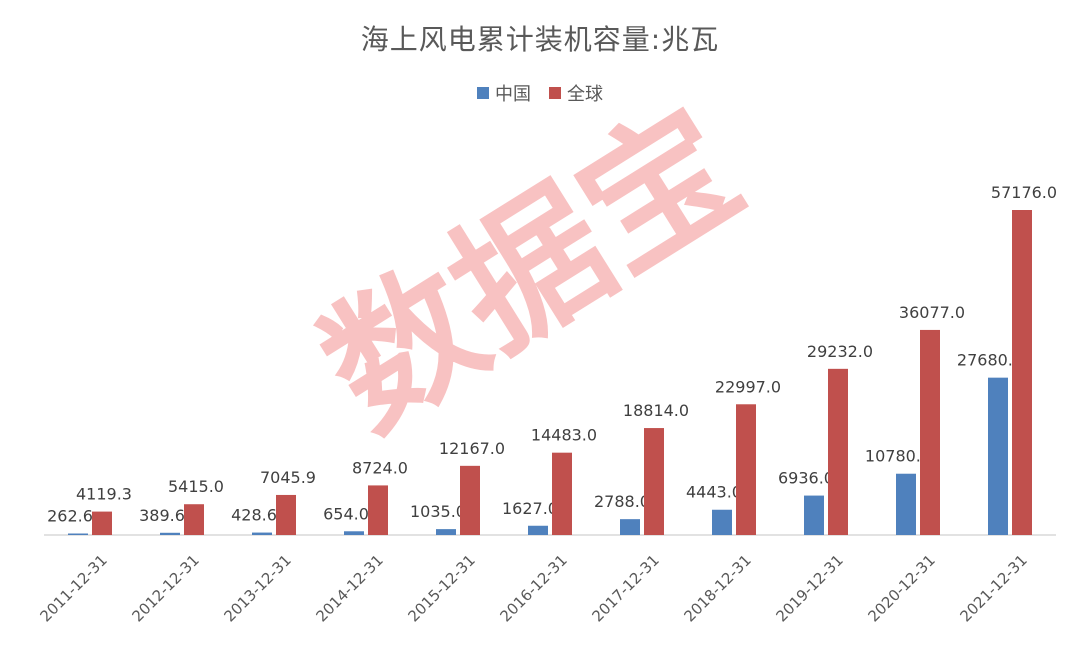  I want to click on data-label-global: 5415.0, so click(196, 486).